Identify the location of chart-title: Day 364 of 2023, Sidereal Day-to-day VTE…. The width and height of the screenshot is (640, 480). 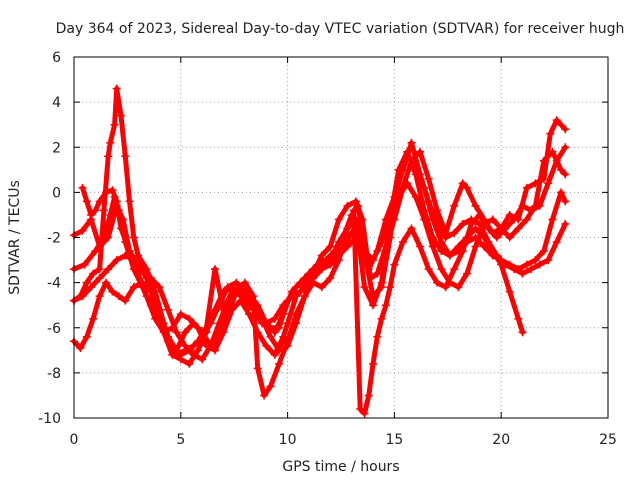
(340, 29).